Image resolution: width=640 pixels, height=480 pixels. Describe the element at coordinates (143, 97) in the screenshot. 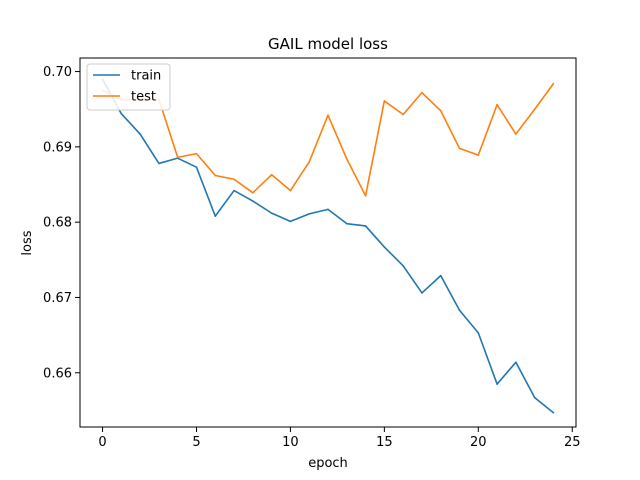

I see `legend-label-test: test` at that location.